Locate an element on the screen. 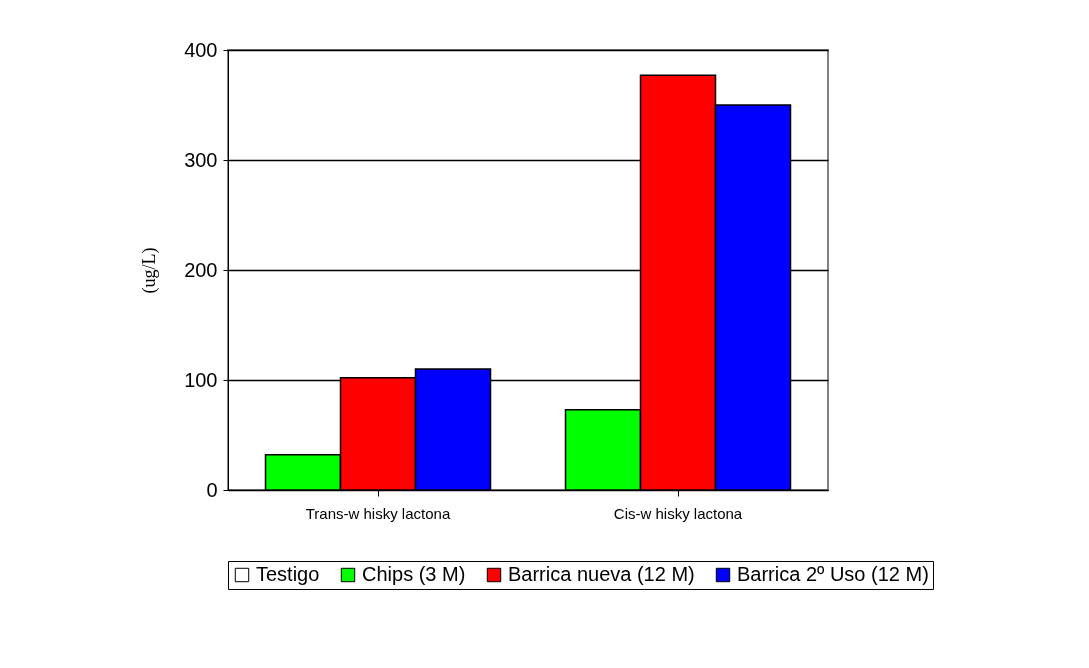 This screenshot has height=668, width=1089. legend-label: Barrica 2º Uso (12 M) is located at coordinates (833, 574).